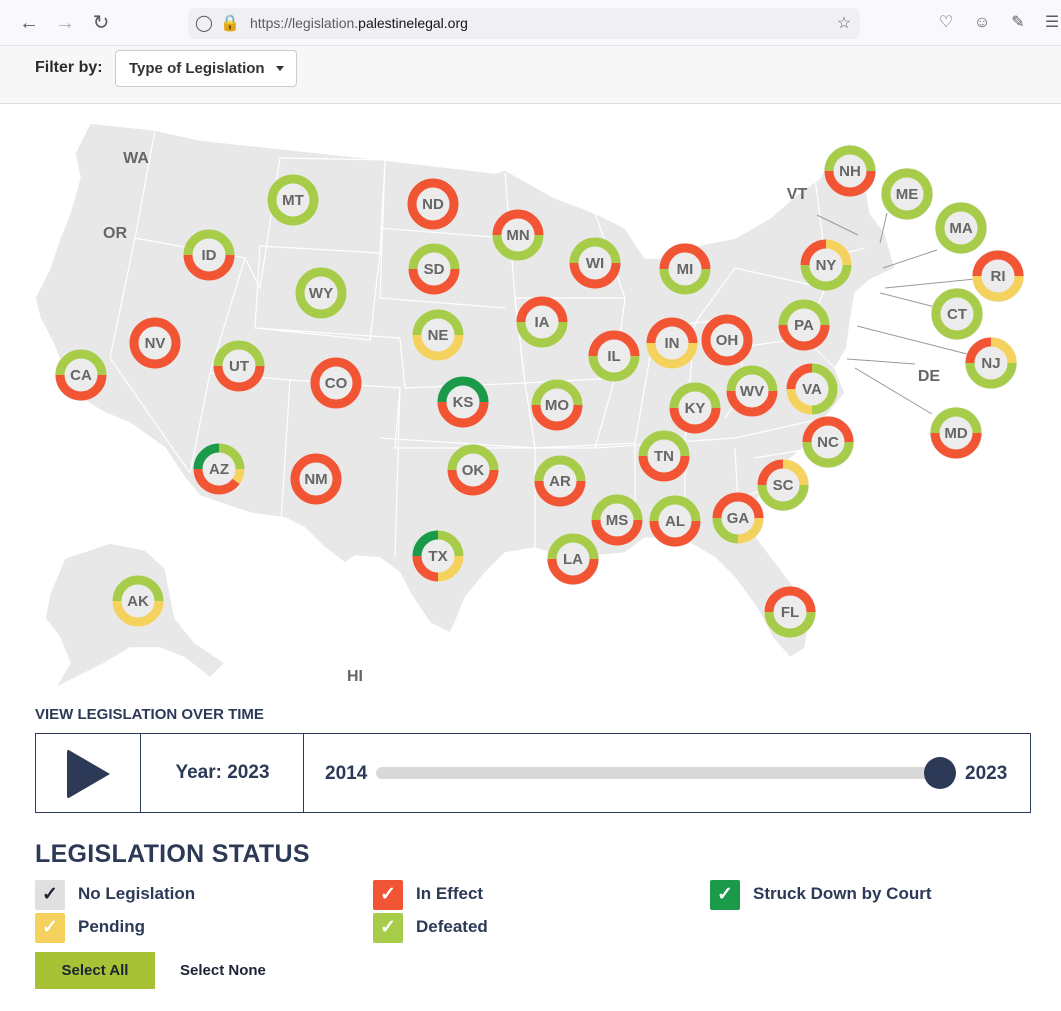 The height and width of the screenshot is (1011, 1061). What do you see at coordinates (518, 235) in the screenshot?
I see `state-donut-mn: MN` at bounding box center [518, 235].